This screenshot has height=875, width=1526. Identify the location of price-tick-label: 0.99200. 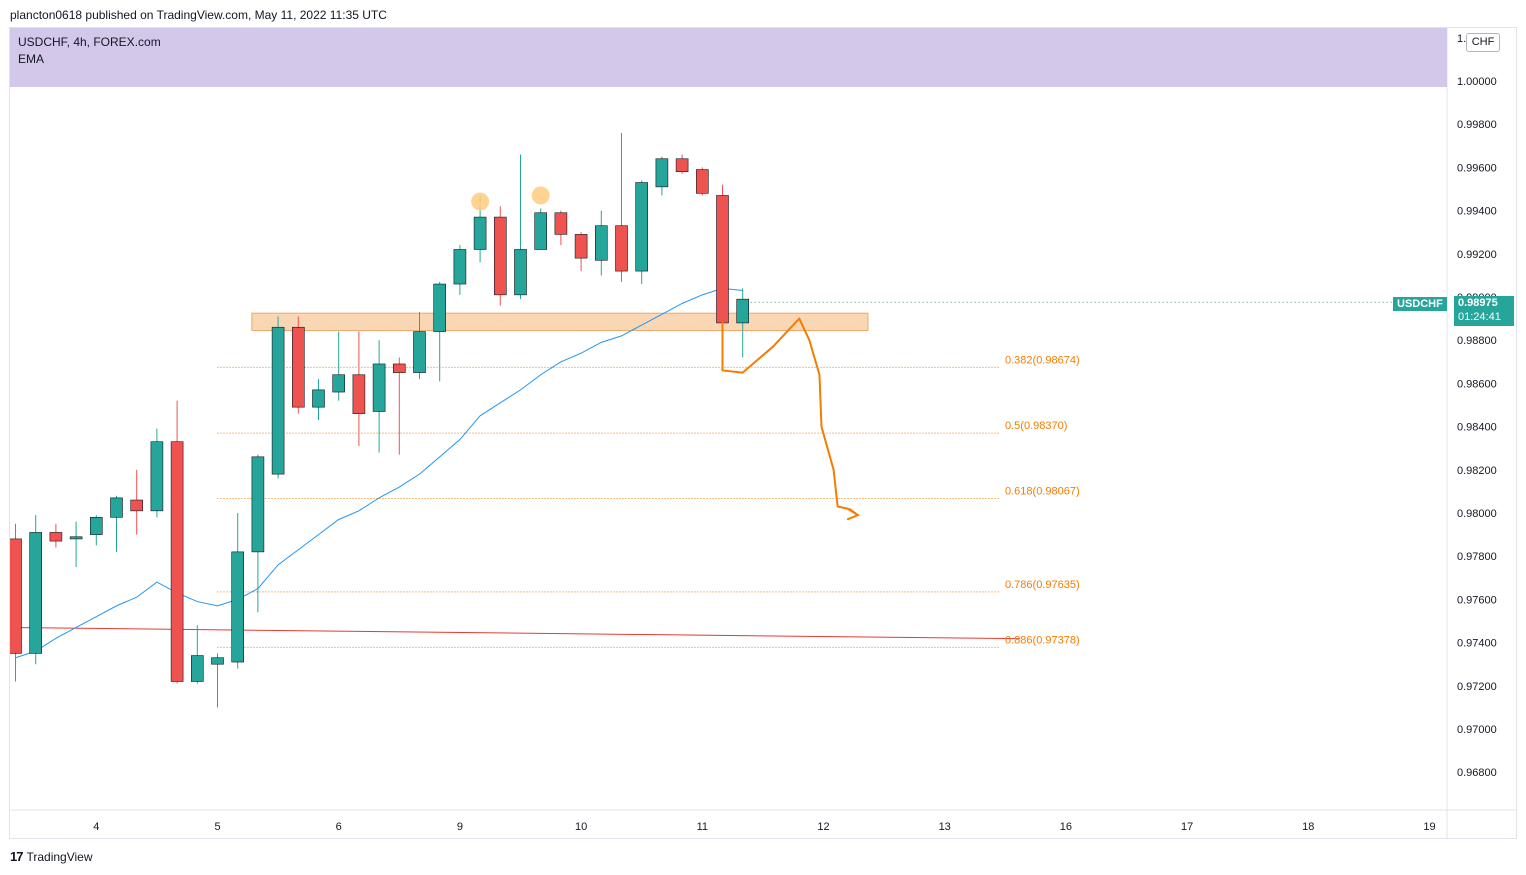
(1477, 255).